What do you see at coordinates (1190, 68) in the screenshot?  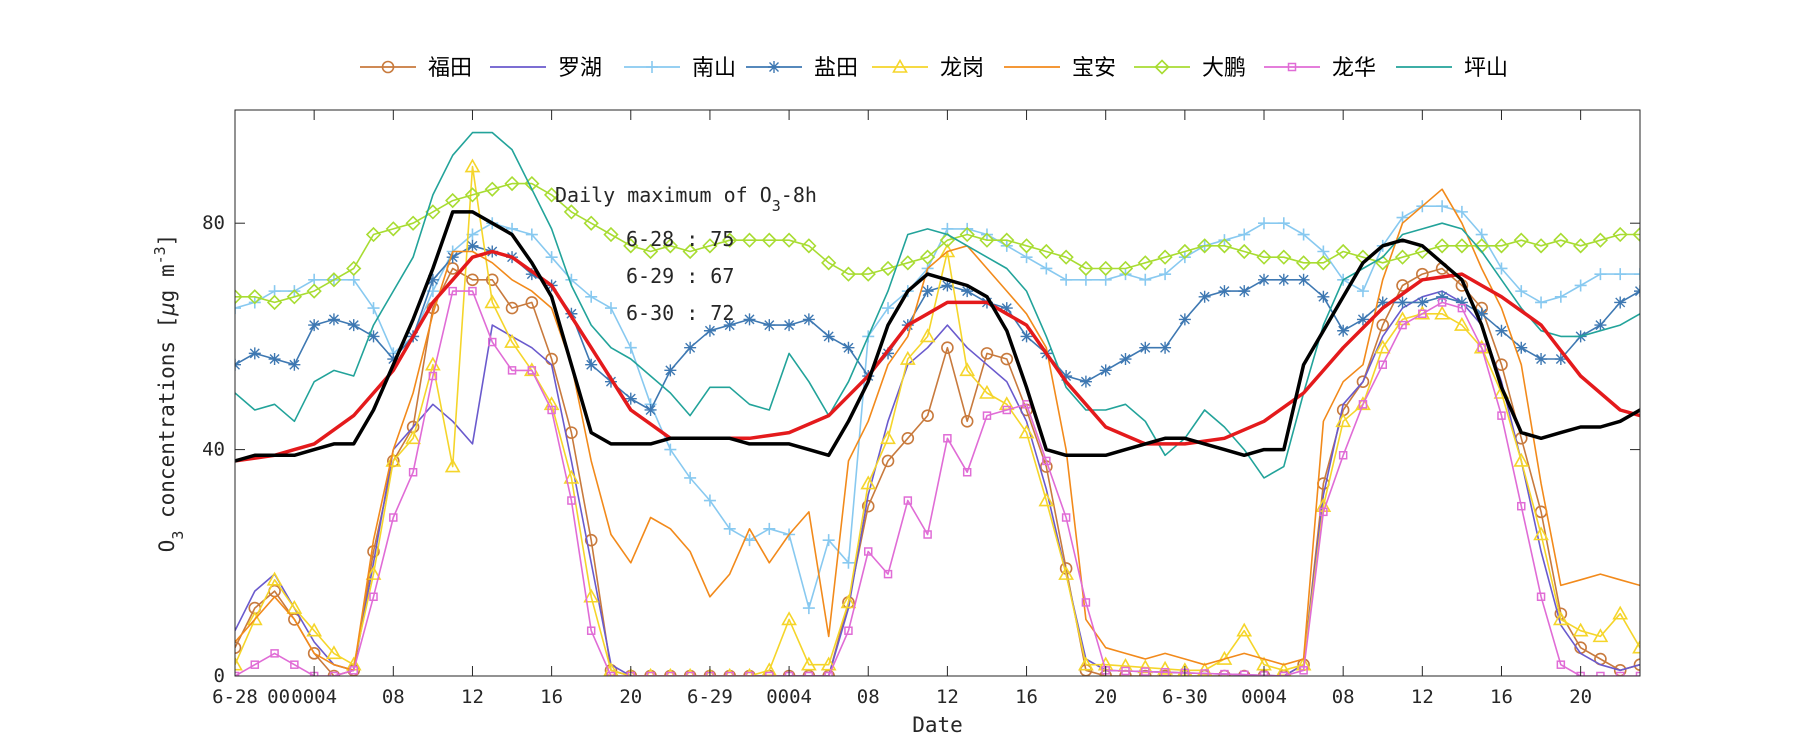 I see `legend-item-大鹏: 大鹏` at bounding box center [1190, 68].